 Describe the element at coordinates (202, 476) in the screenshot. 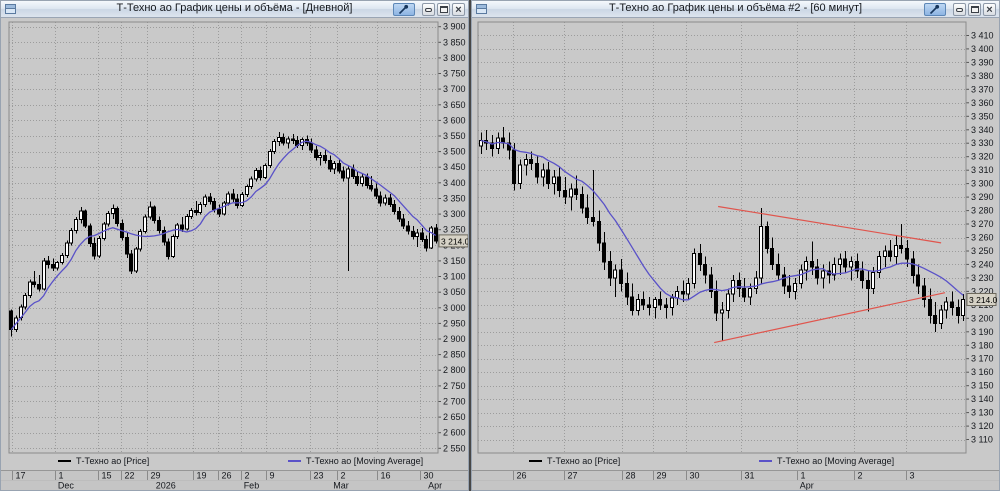

I see `svg-text: 19` at that location.